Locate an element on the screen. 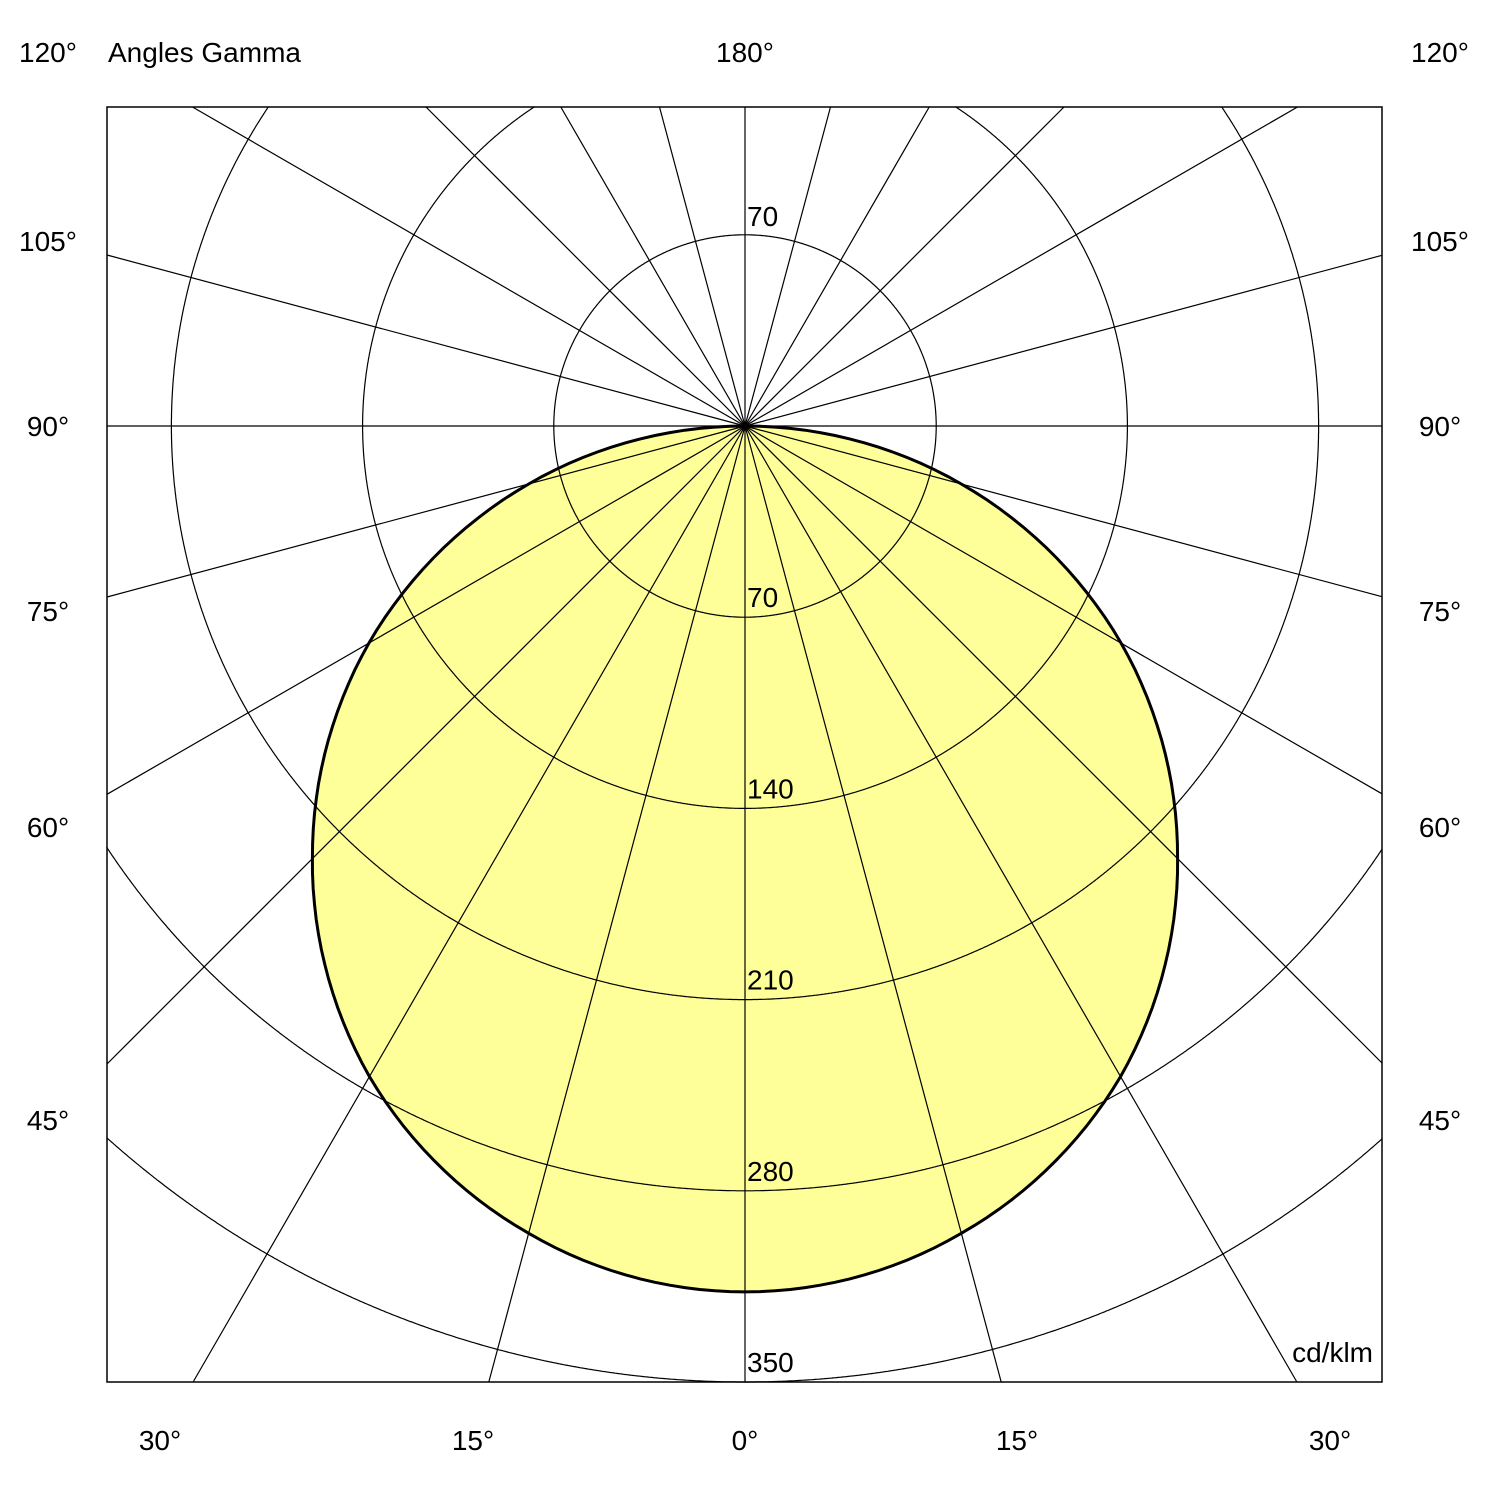  ring-label-280: 280 is located at coordinates (770, 1171).